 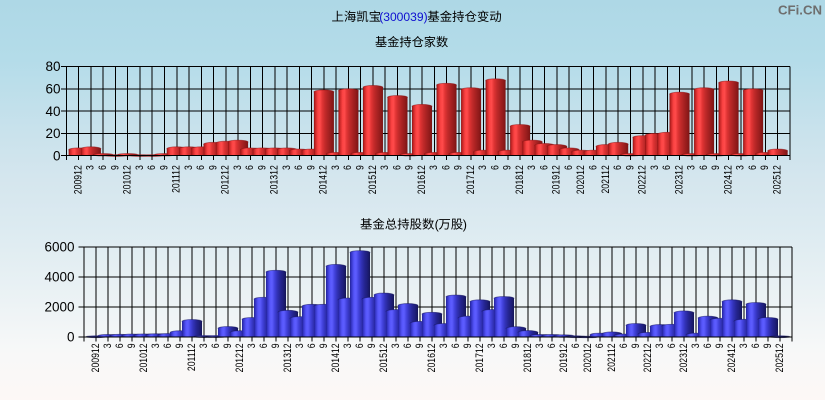 I want to click on svg-text: CFi.CN, so click(x=800, y=9).